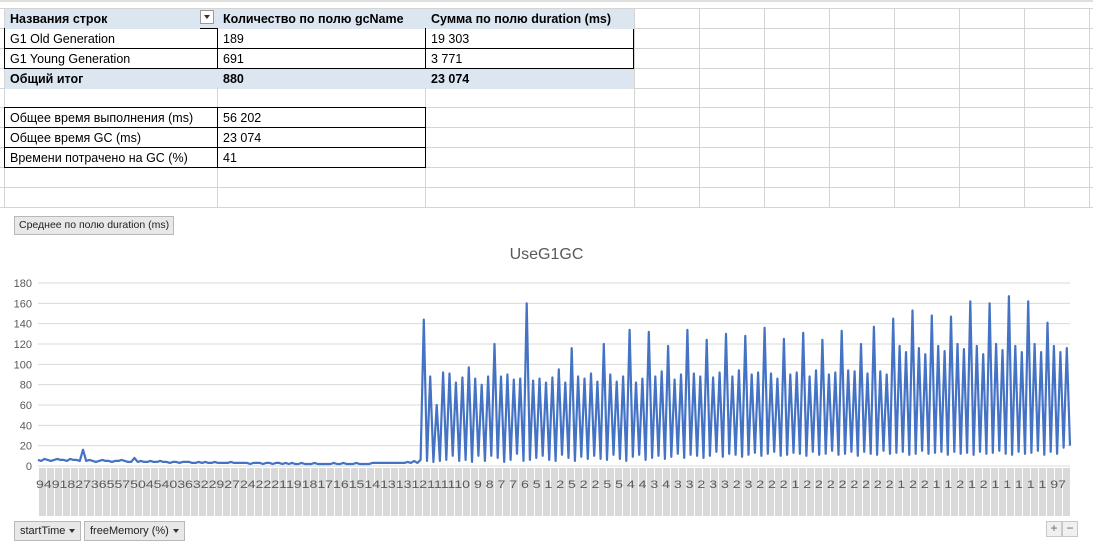  What do you see at coordinates (23, 345) in the screenshot?
I see `y-tick-label: 120` at bounding box center [23, 345].